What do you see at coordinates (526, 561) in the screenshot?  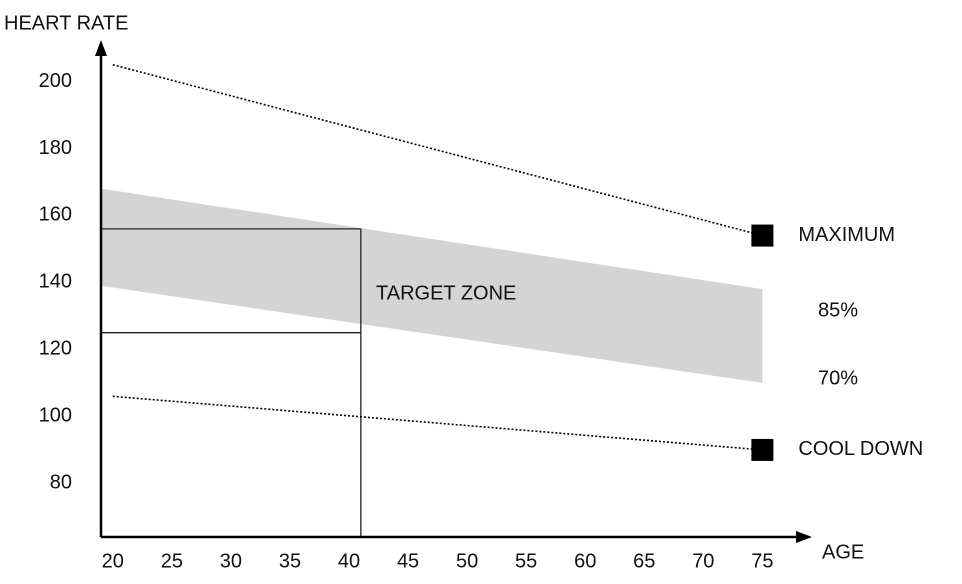 I see `x-tick-label: 55` at bounding box center [526, 561].